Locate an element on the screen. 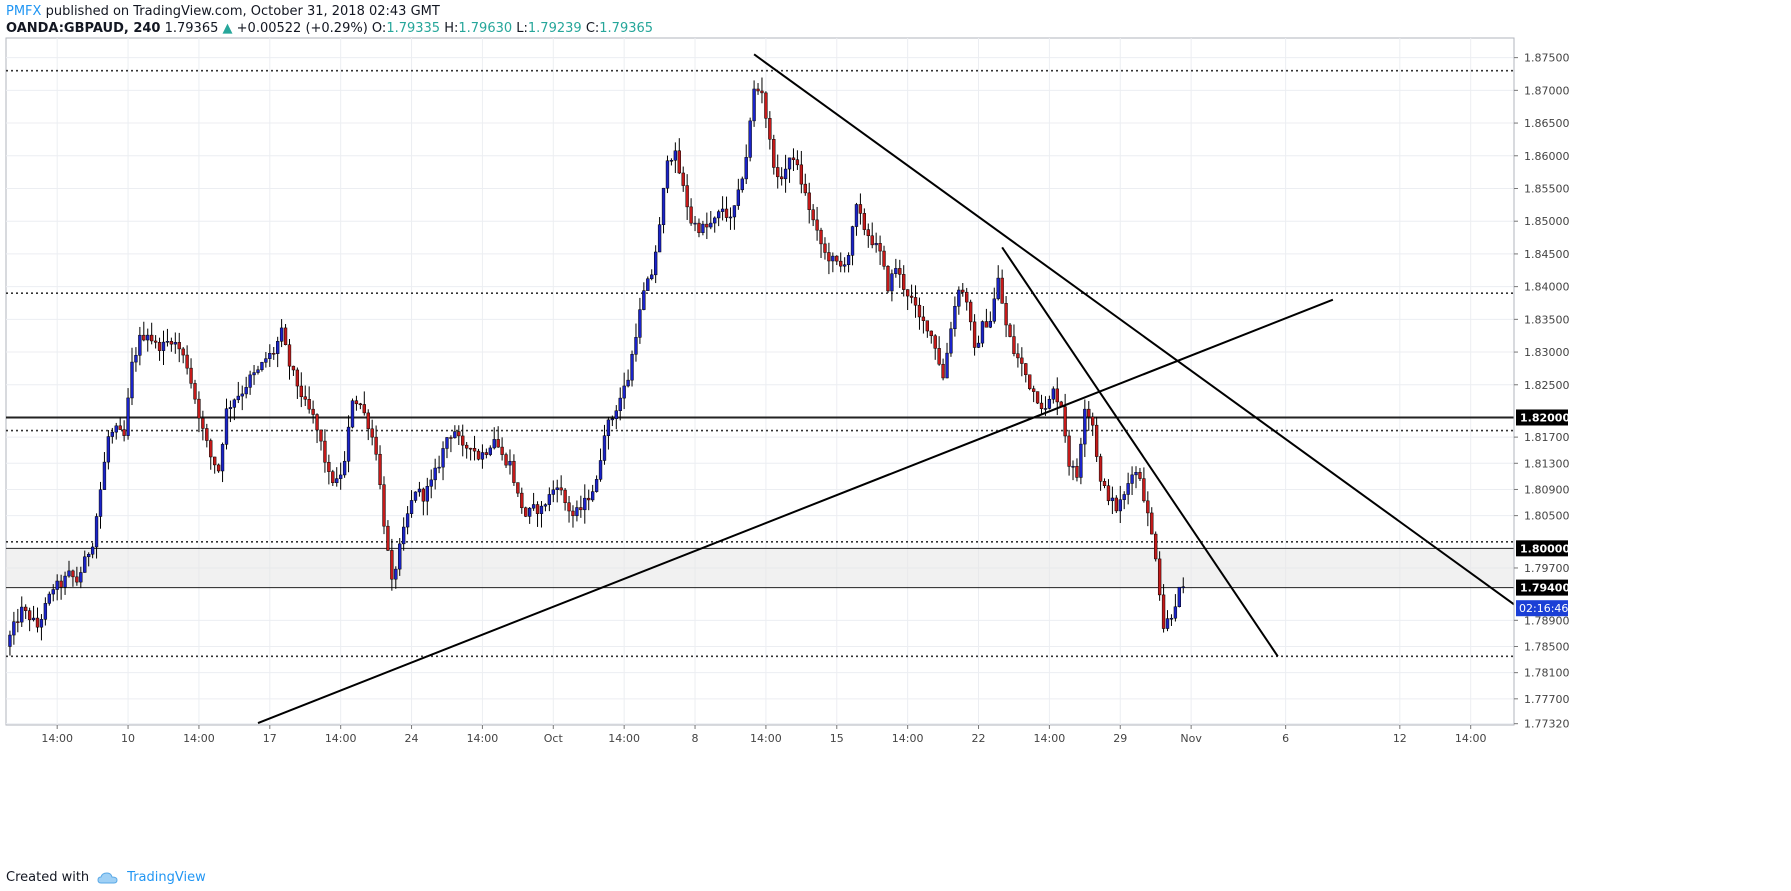 The height and width of the screenshot is (891, 1791). author-name: PMFX is located at coordinates (24, 11).